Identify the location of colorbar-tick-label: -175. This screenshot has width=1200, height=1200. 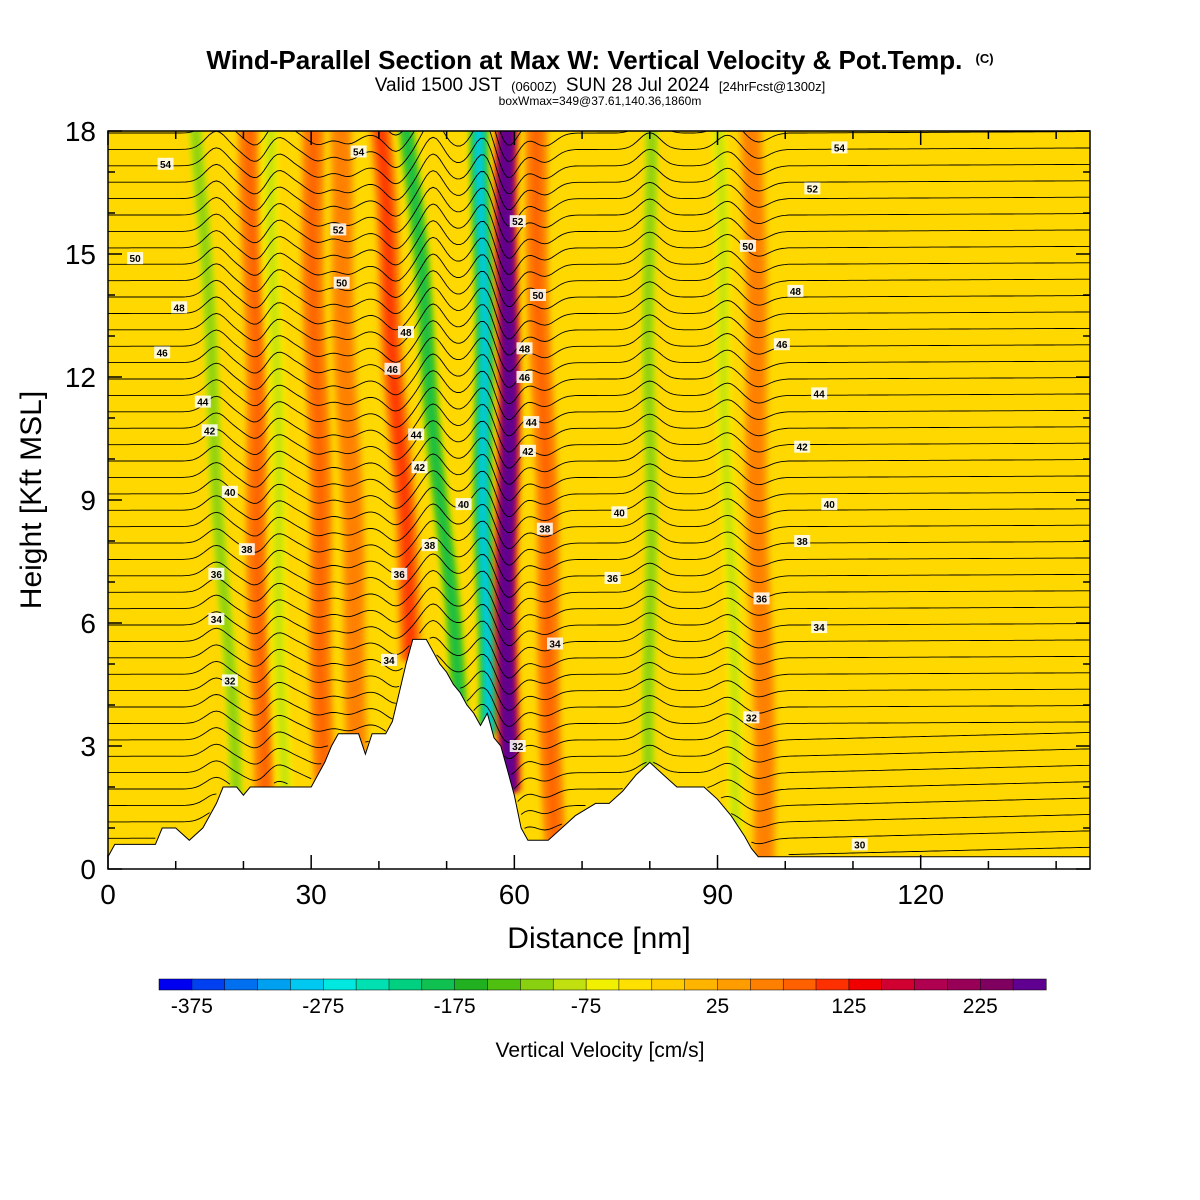
(455, 1006).